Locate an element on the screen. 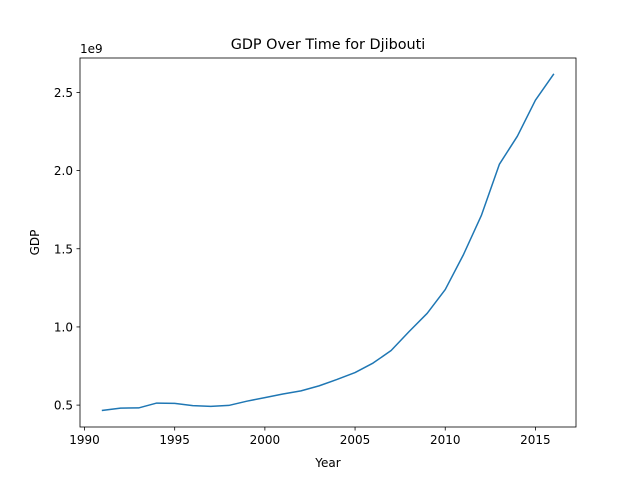 Image resolution: width=640 pixels, height=484 pixels. x-tick-label: 2005 is located at coordinates (355, 440).